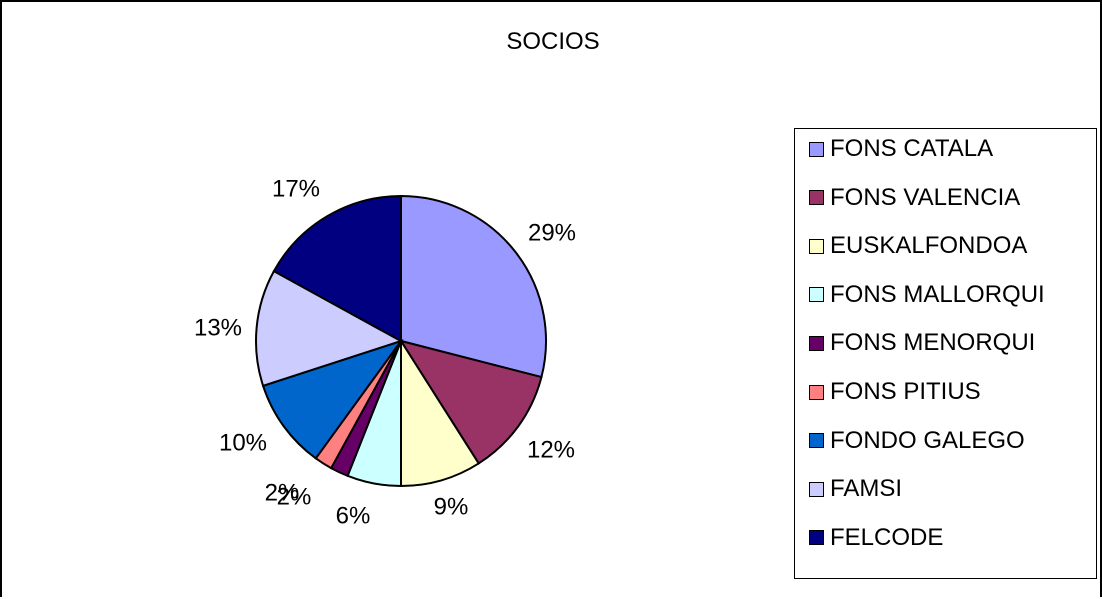 This screenshot has height=599, width=1102. I want to click on legend-item: FONDO GALEGO, so click(917, 441).